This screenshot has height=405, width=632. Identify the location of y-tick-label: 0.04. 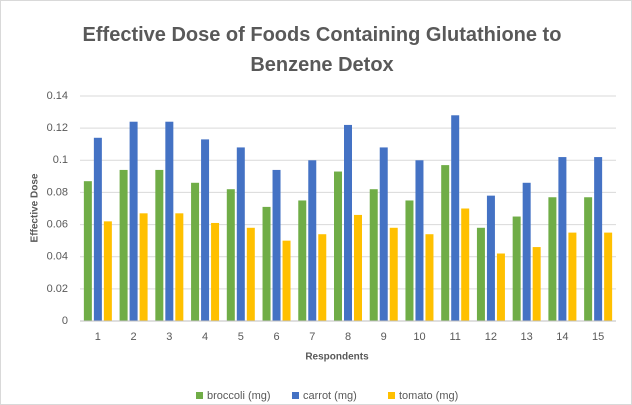
(57, 257).